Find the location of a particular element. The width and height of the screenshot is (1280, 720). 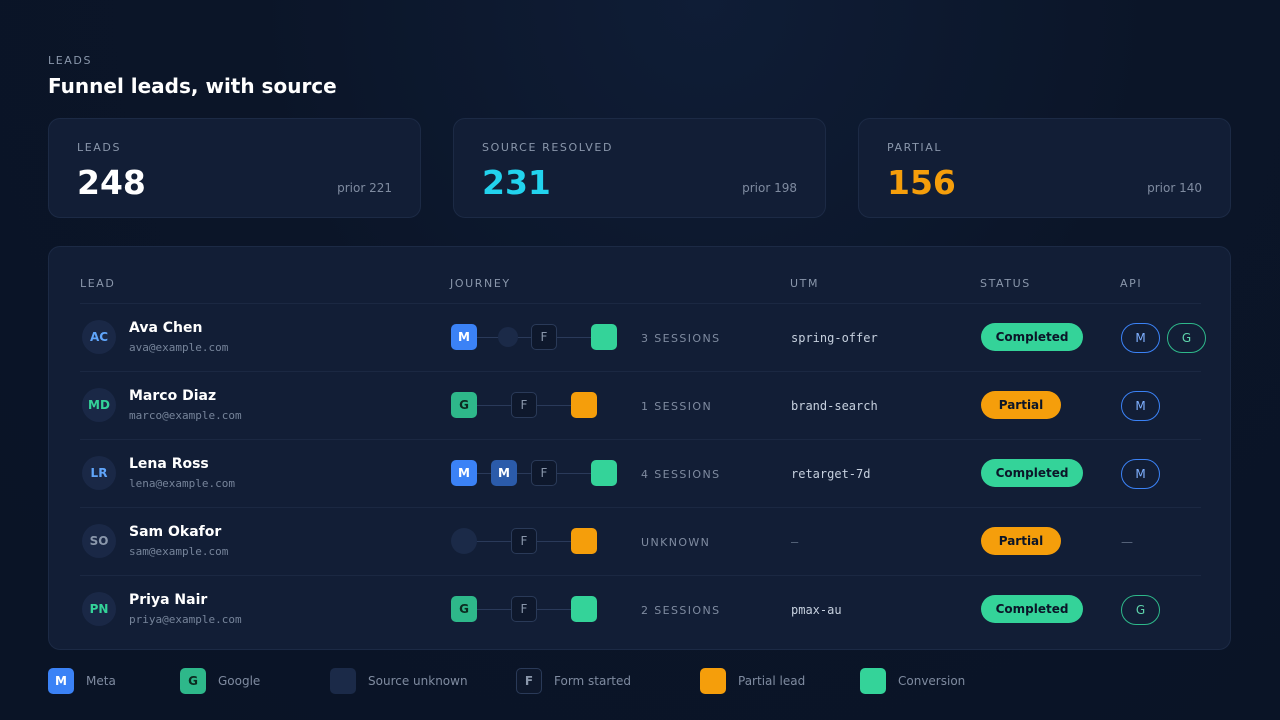

legend-swatch-form: F is located at coordinates (529, 681).